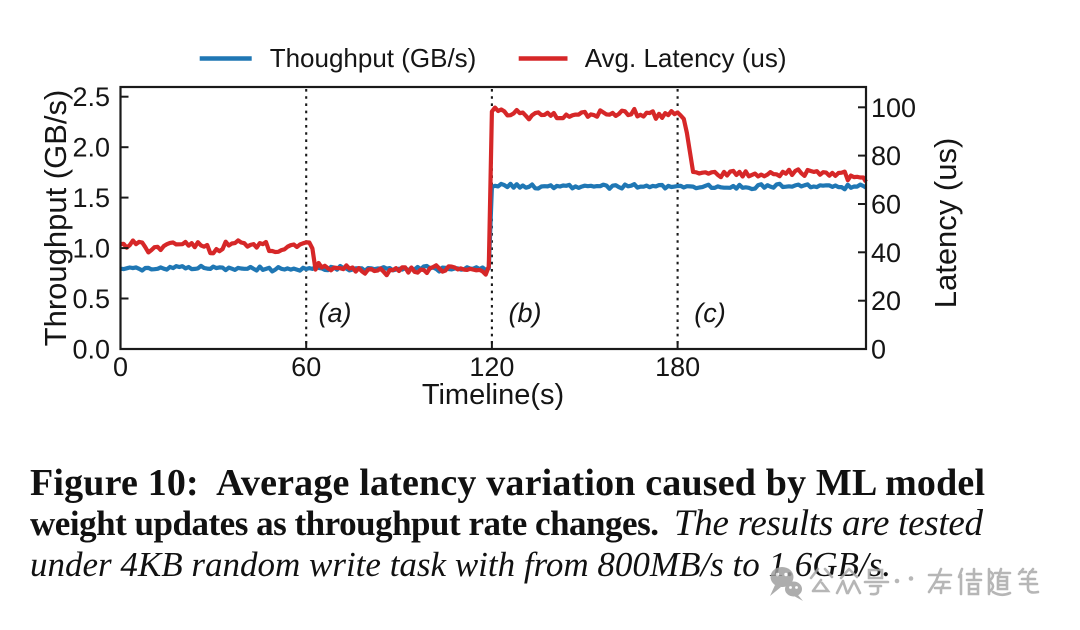 The height and width of the screenshot is (630, 1080). Describe the element at coordinates (709, 313) in the screenshot. I see `svg-text: (c)` at that location.